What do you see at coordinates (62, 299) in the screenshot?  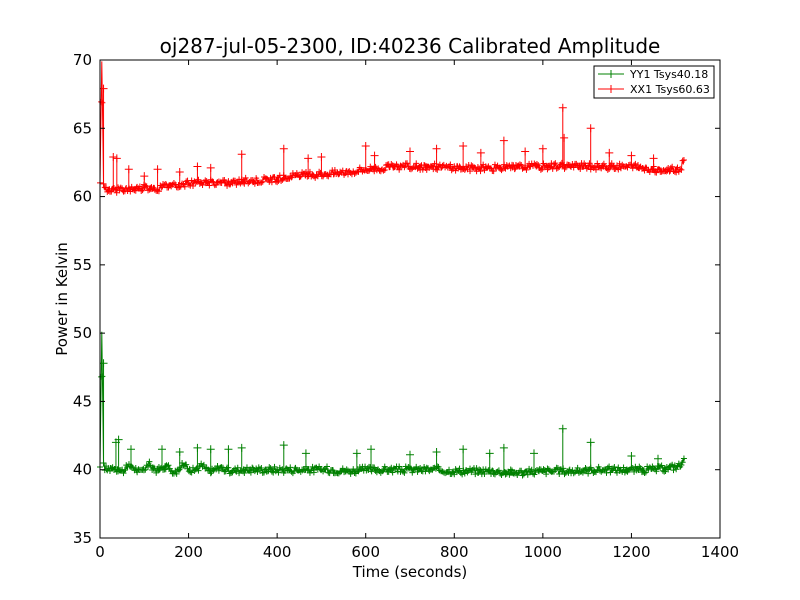 I see `y-axis-label: Power in Kelvin` at bounding box center [62, 299].